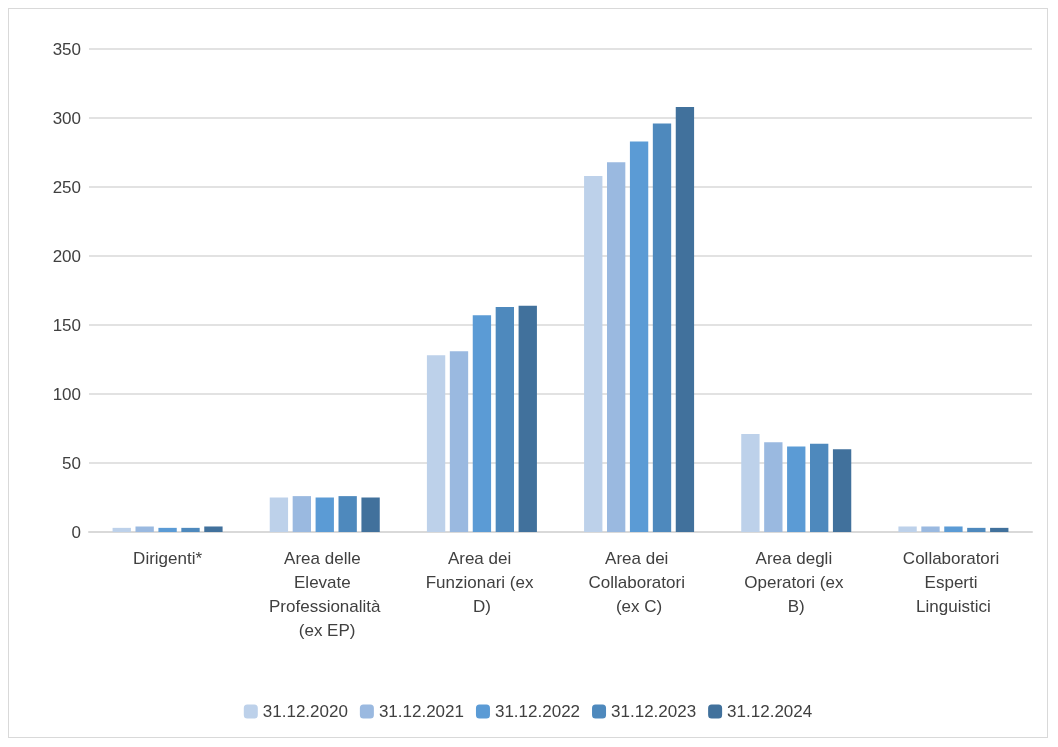  What do you see at coordinates (66, 394) in the screenshot?
I see `y-tick-label: 100` at bounding box center [66, 394].